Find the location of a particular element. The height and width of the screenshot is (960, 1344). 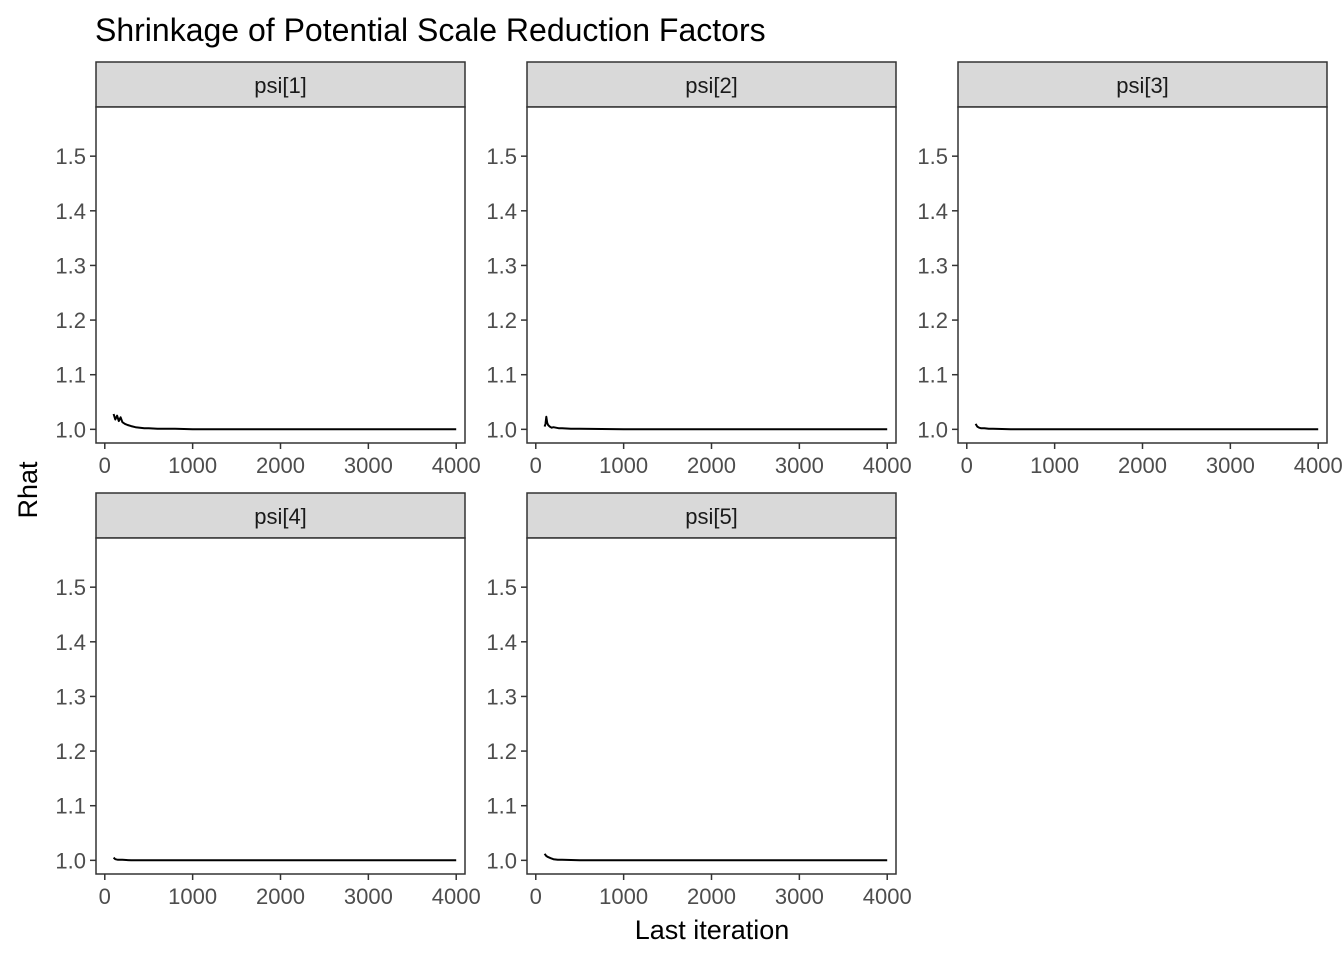

y-axis-title: Rhat is located at coordinates (28, 490).